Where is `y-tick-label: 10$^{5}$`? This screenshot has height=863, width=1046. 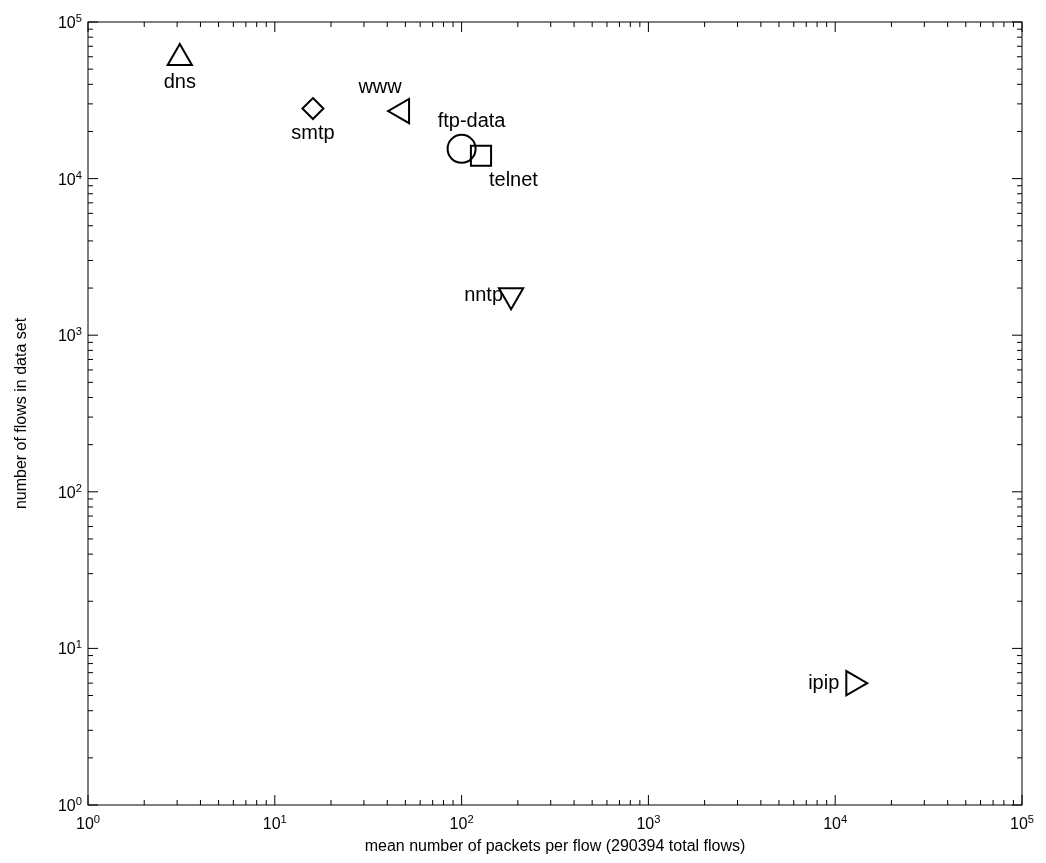 y-tick-label: 10$^{5}$ is located at coordinates (69, 21).